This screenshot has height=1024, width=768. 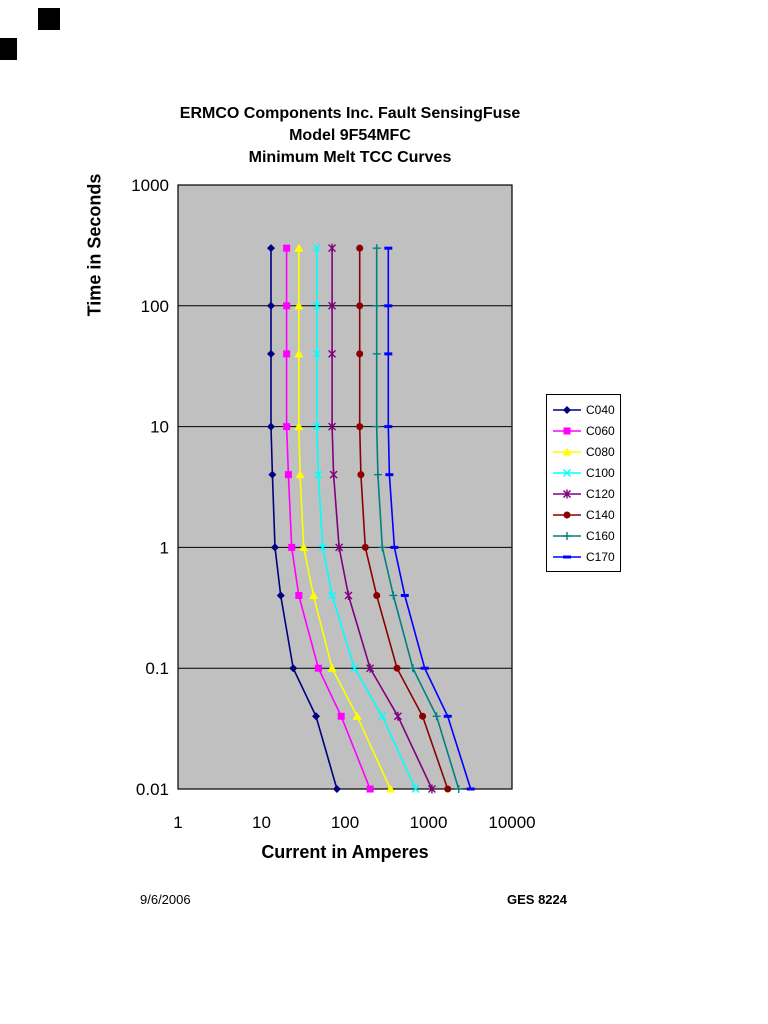 I want to click on legend-label: C140, so click(x=600, y=514).